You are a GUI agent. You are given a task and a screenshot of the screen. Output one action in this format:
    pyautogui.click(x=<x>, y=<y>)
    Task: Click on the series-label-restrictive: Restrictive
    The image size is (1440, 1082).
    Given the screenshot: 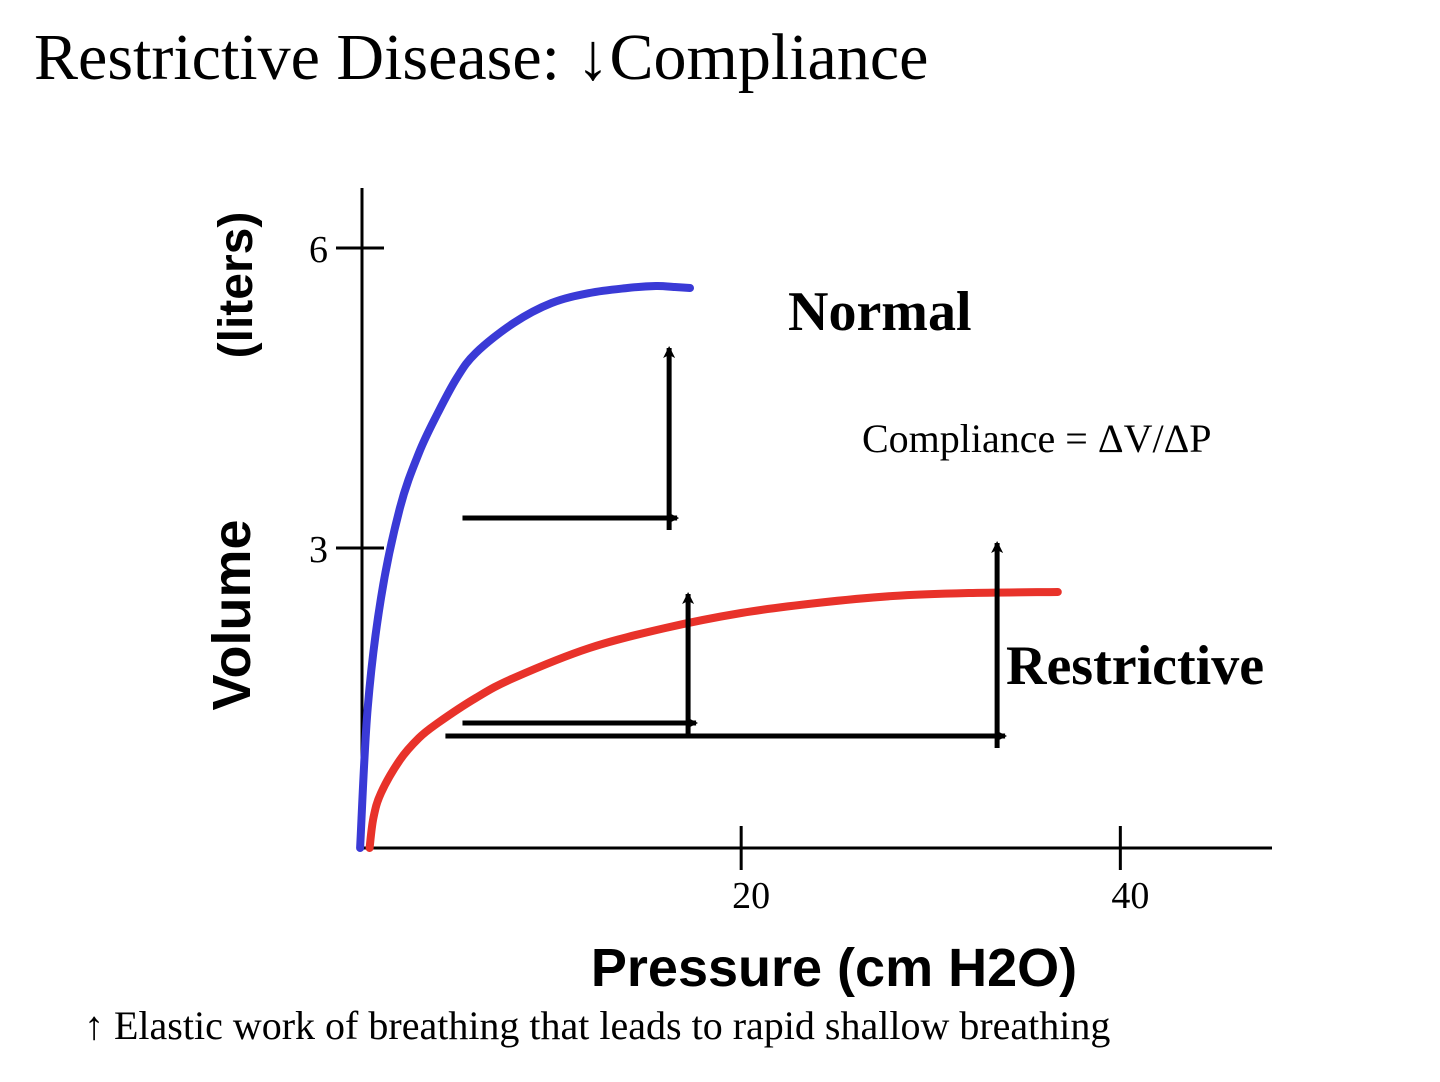 What is the action you would take?
    pyautogui.click(x=1135, y=666)
    